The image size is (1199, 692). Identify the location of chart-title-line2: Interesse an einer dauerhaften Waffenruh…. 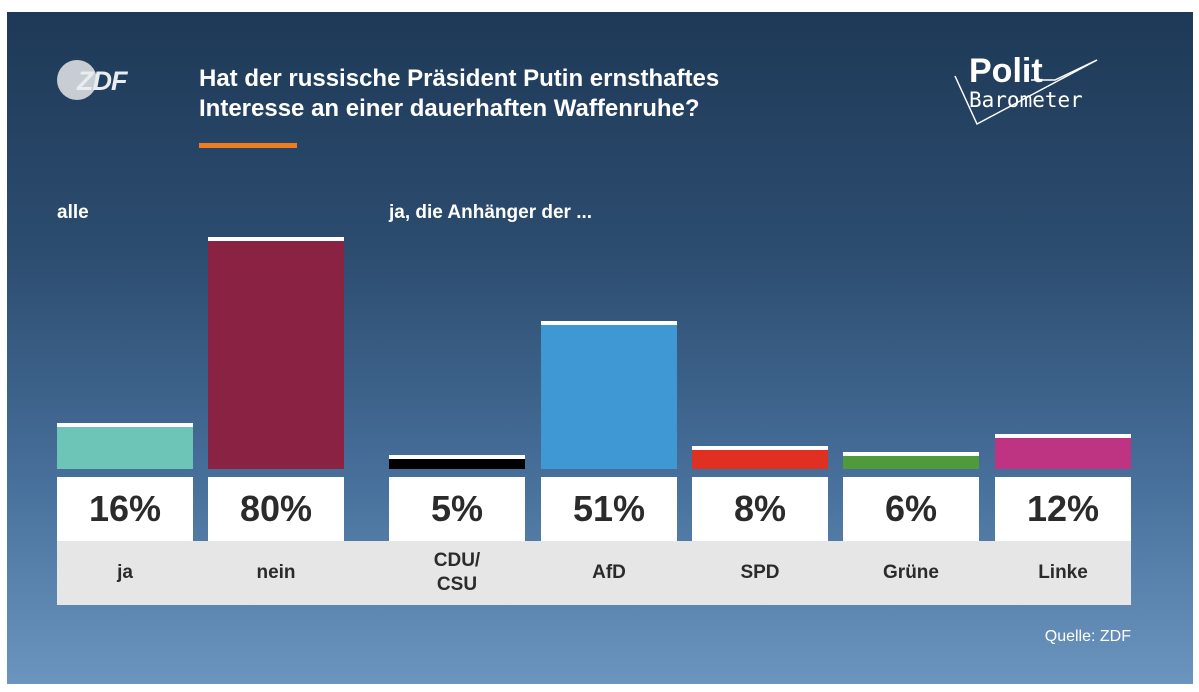
(449, 108).